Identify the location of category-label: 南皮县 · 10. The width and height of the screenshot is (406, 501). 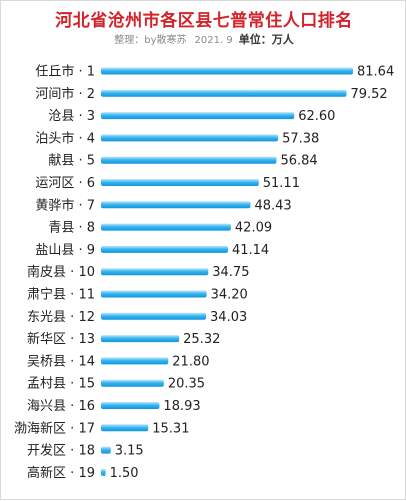
(61, 272).